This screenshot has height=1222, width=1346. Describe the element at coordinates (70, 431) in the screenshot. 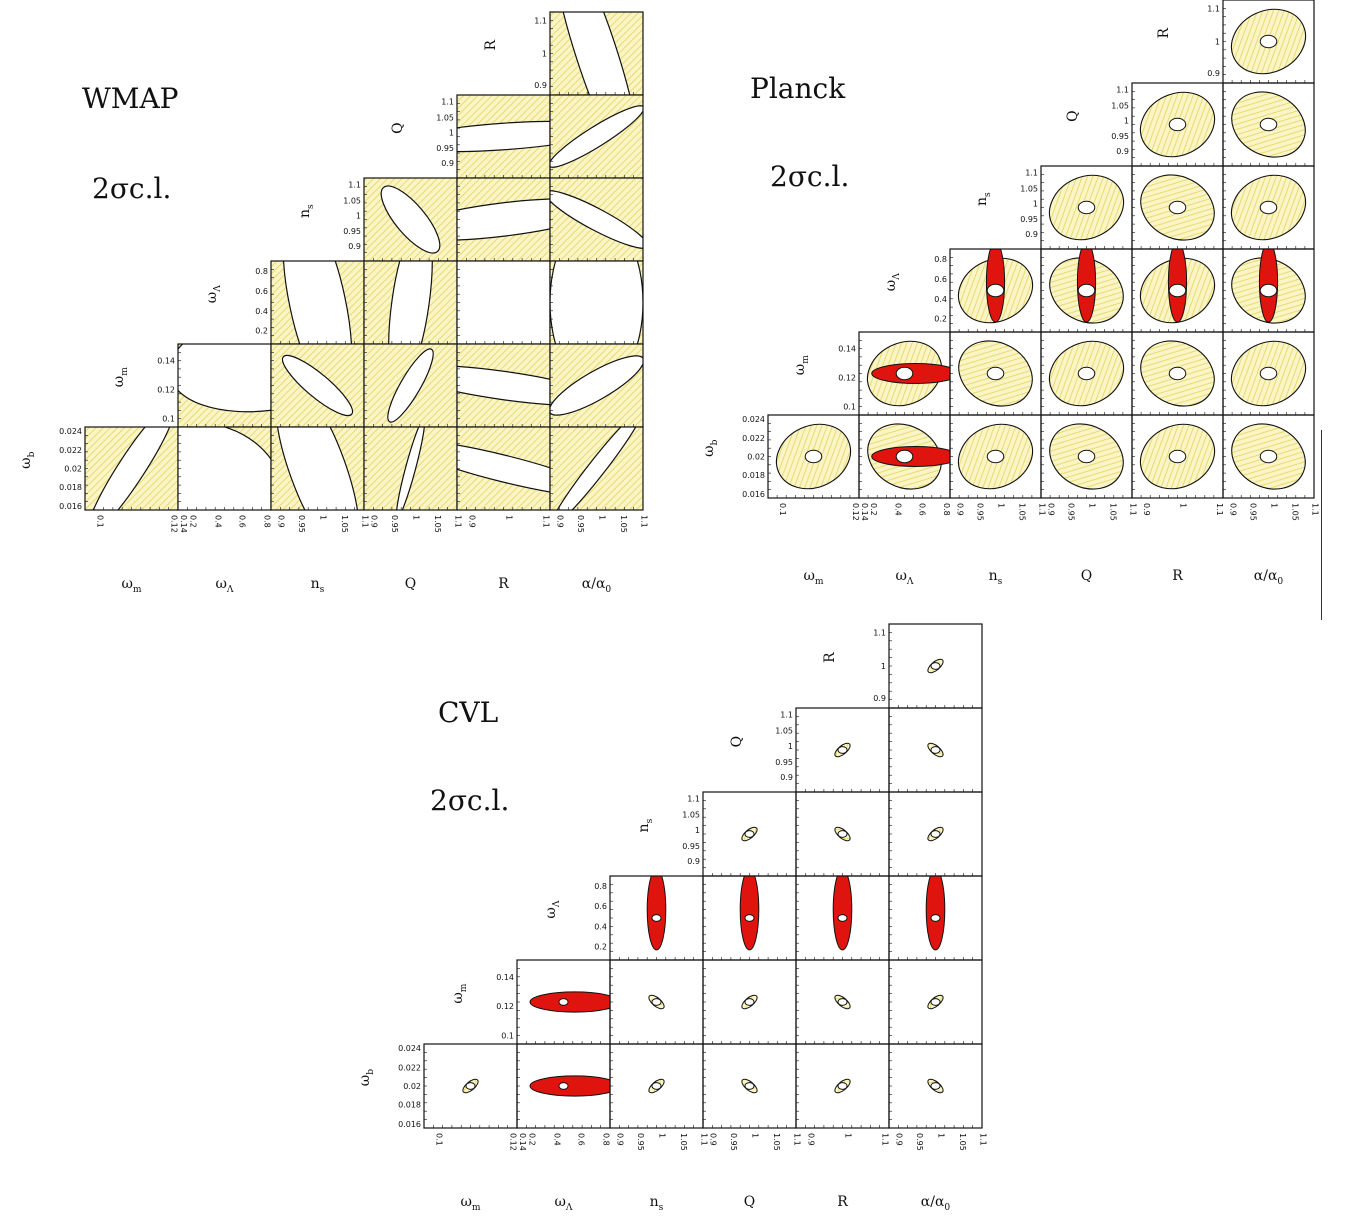

I see `y-tick-label: 0.024` at that location.